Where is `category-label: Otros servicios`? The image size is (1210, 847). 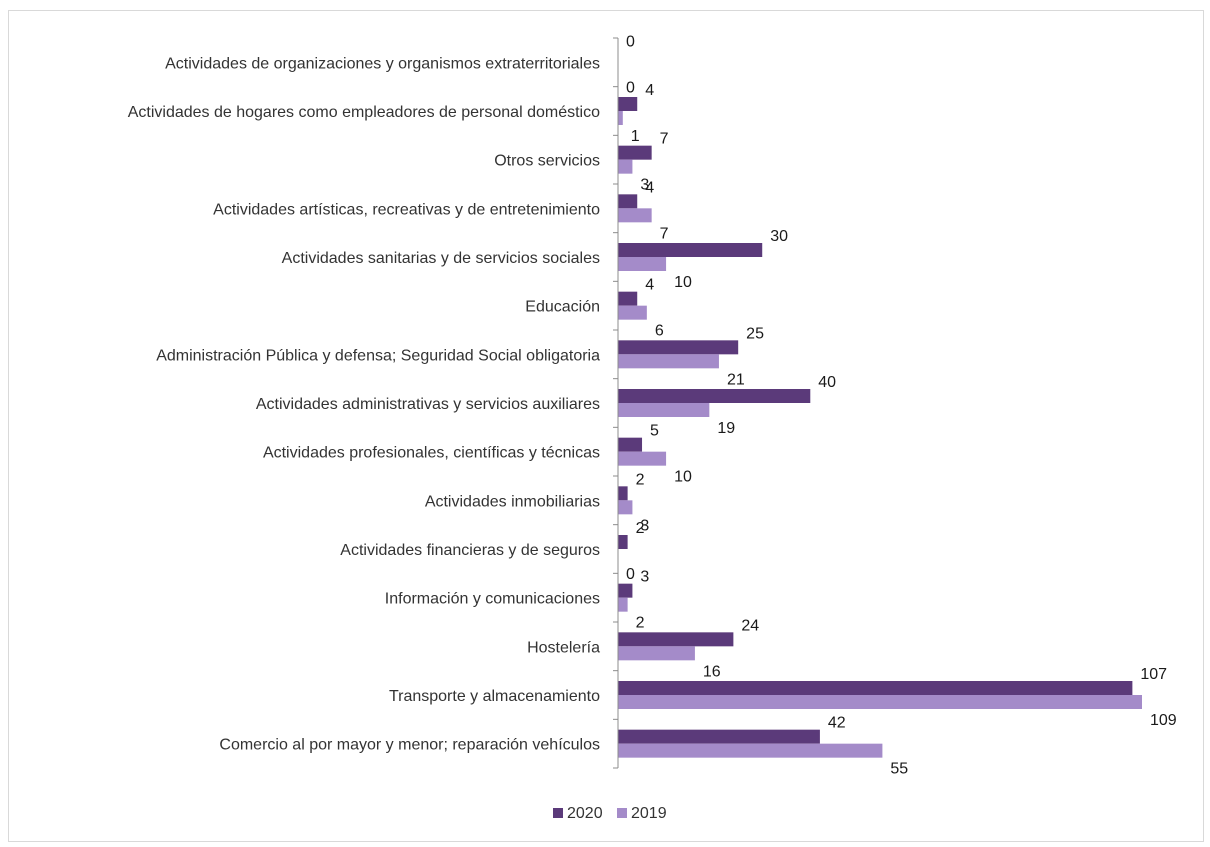 category-label: Otros servicios is located at coordinates (547, 161).